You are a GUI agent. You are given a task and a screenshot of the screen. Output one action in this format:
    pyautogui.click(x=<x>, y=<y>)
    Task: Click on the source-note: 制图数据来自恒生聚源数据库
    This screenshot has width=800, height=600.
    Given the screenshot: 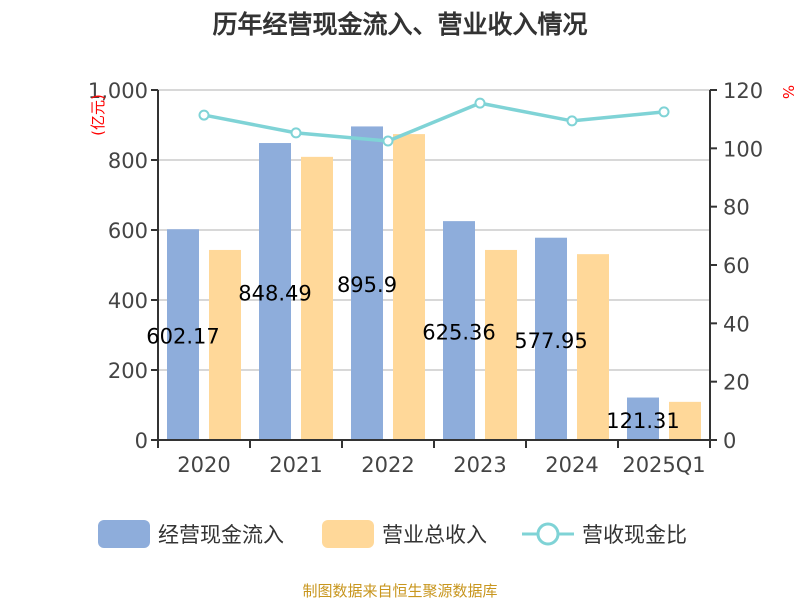 What is the action you would take?
    pyautogui.click(x=399, y=591)
    